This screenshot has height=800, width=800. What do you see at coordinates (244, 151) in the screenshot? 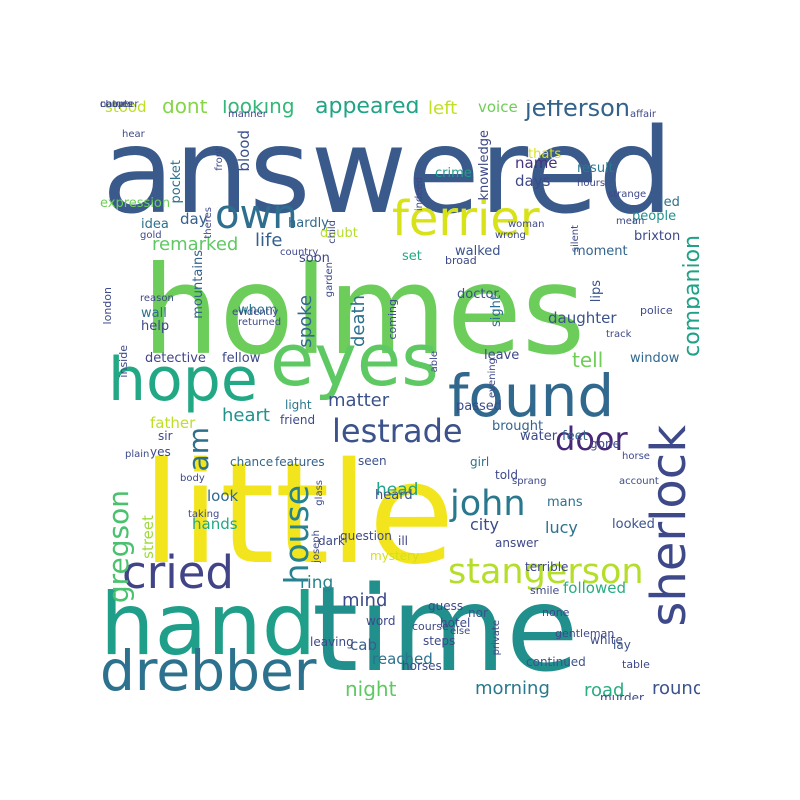
I see `cloud-word: blood` at bounding box center [244, 151].